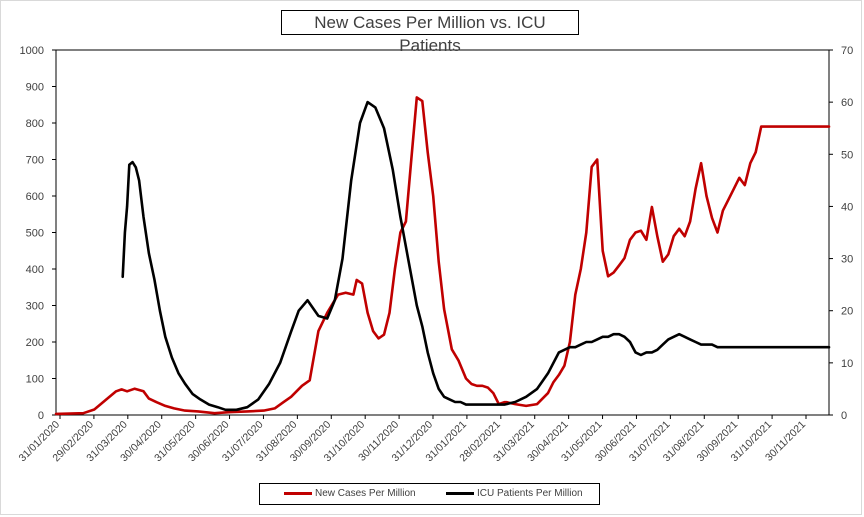  What do you see at coordinates (35, 380) in the screenshot?
I see `y-left-tick-label: 100` at bounding box center [35, 380].